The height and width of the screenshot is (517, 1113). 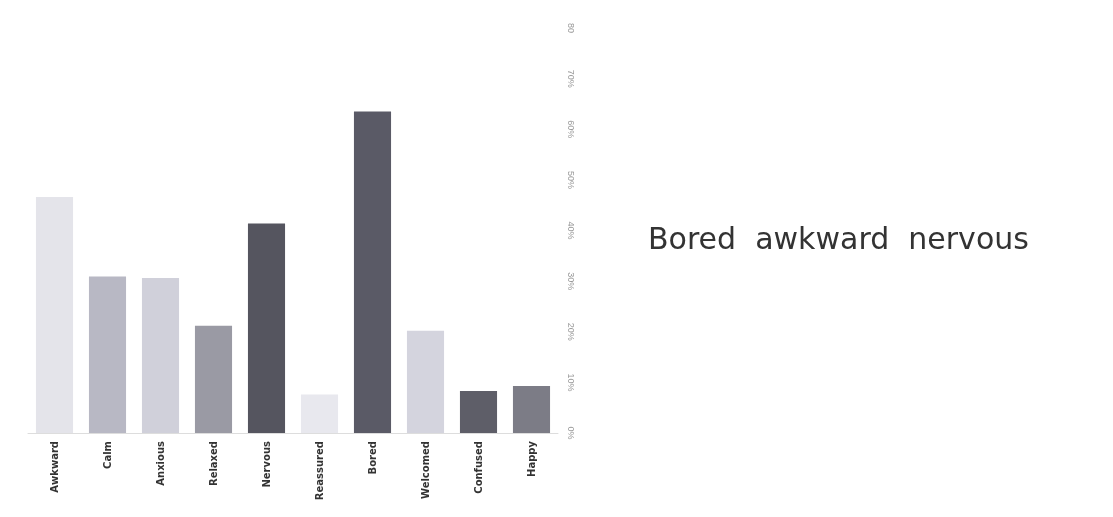 I want to click on y-tick-label: 0%, so click(x=570, y=433).